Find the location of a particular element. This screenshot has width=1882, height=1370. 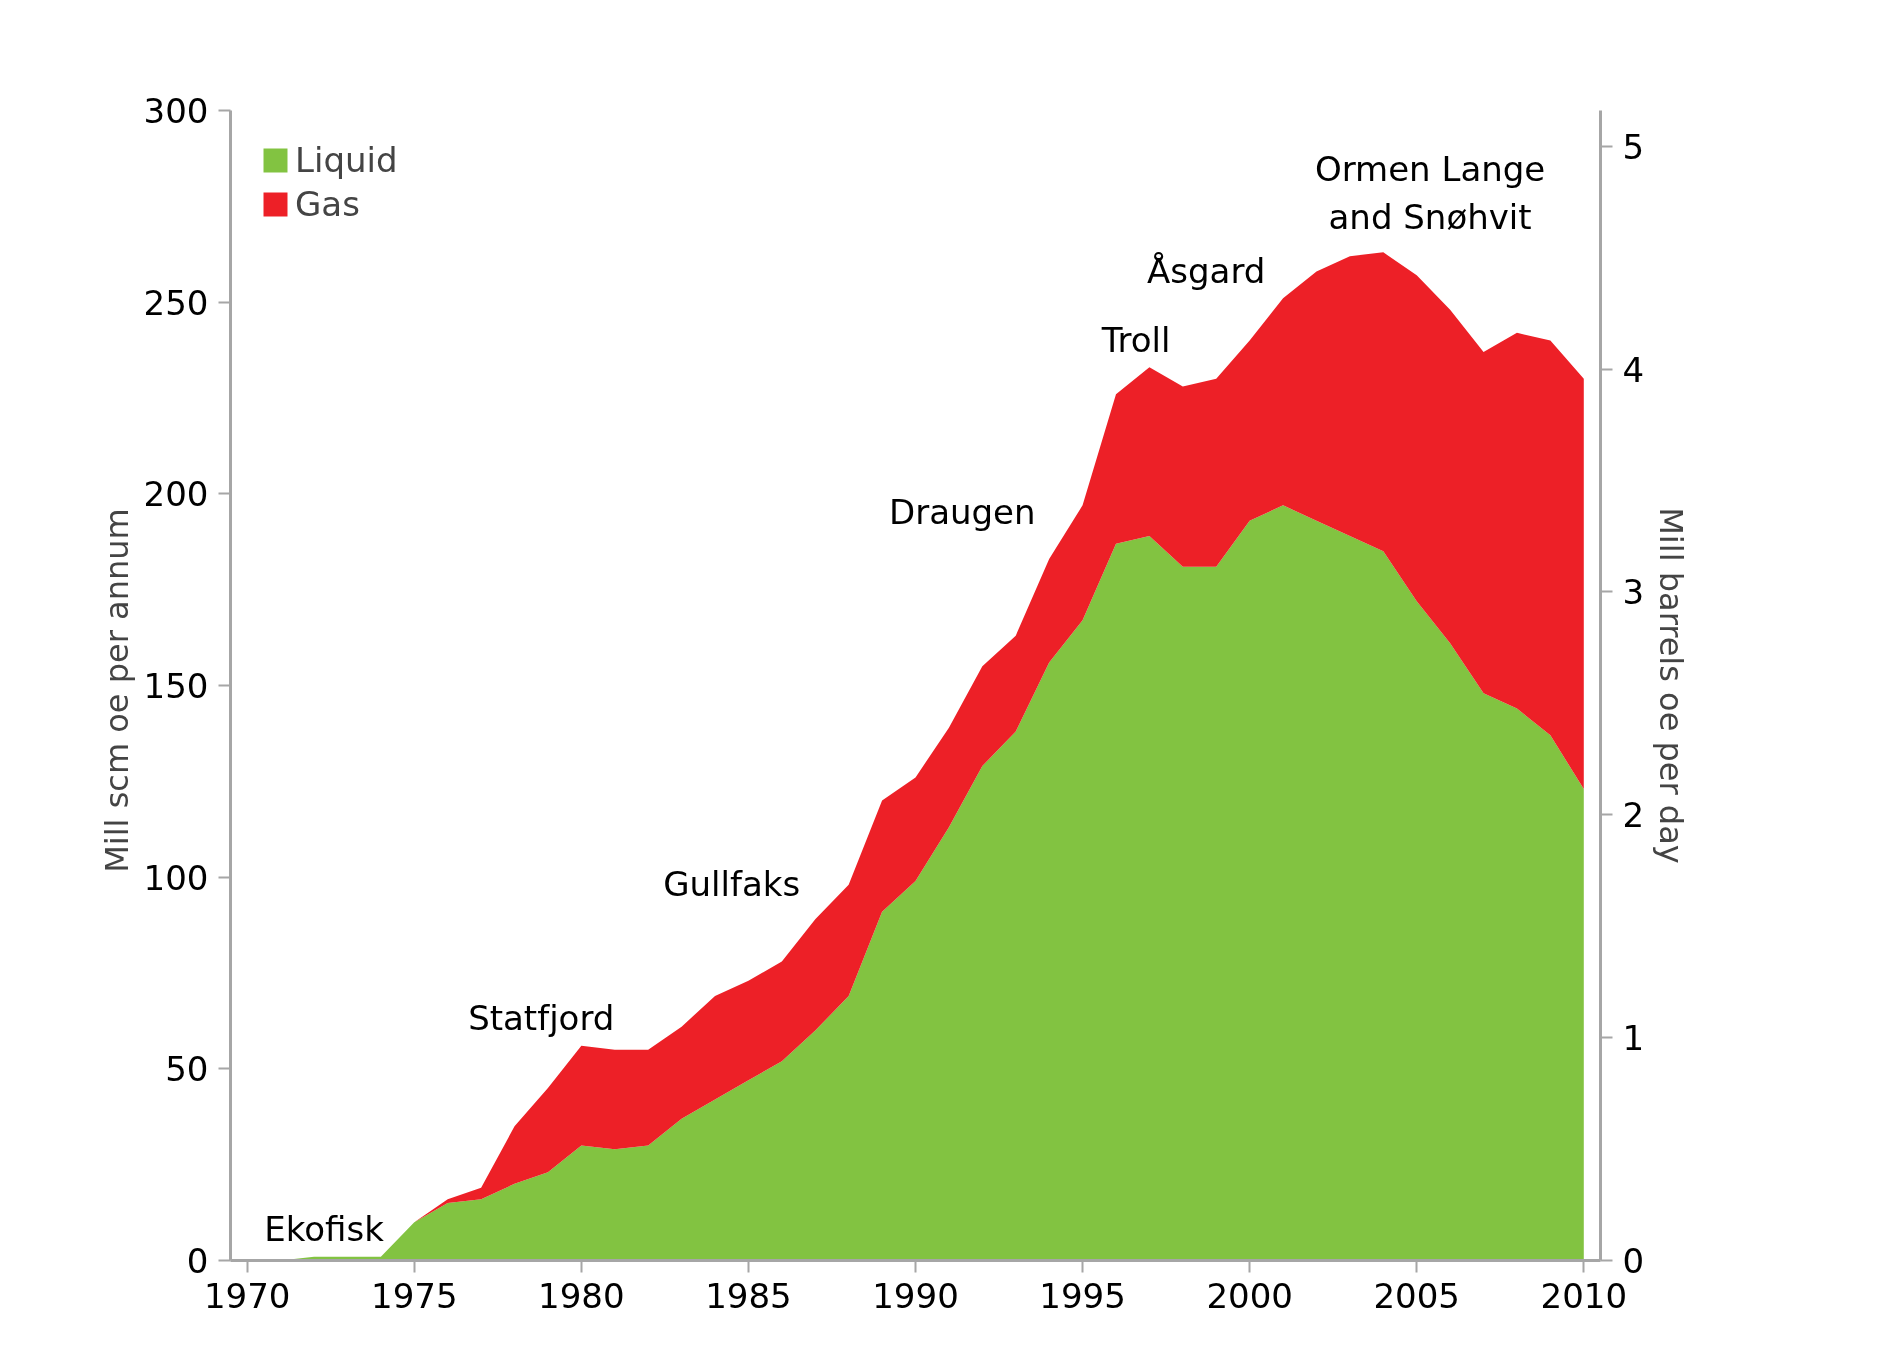

y-tick-label: 50 is located at coordinates (187, 1069).